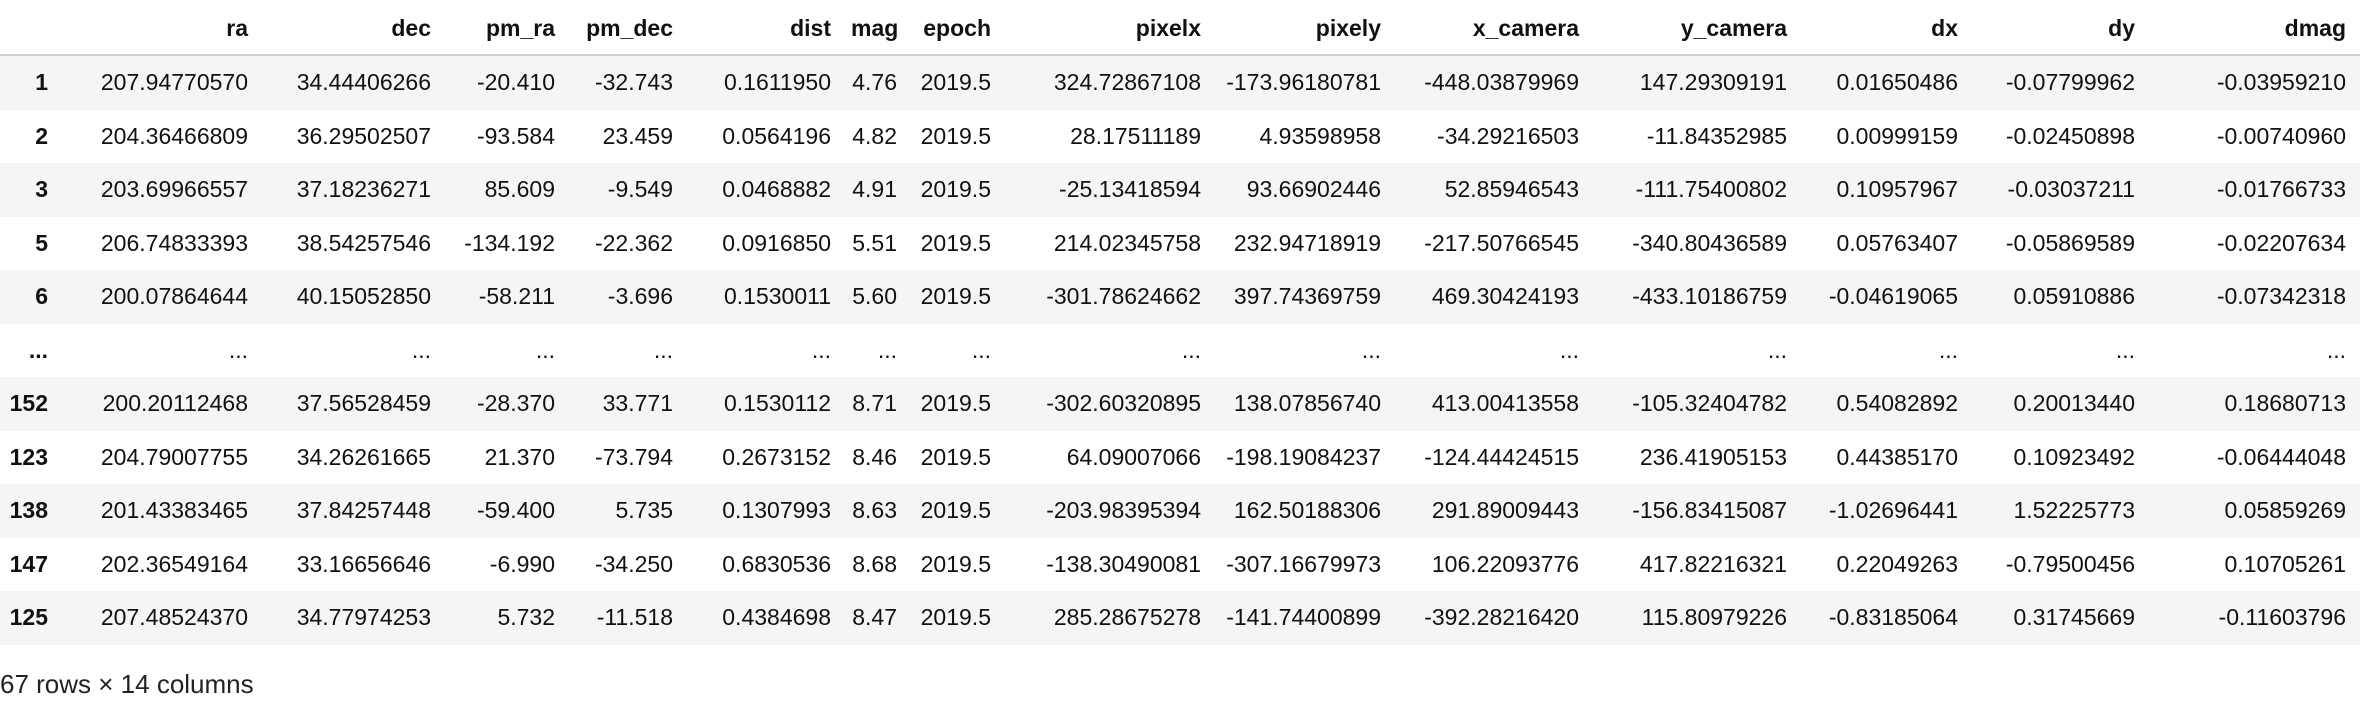  I want to click on cell-ra: 202.36549164, so click(174, 563).